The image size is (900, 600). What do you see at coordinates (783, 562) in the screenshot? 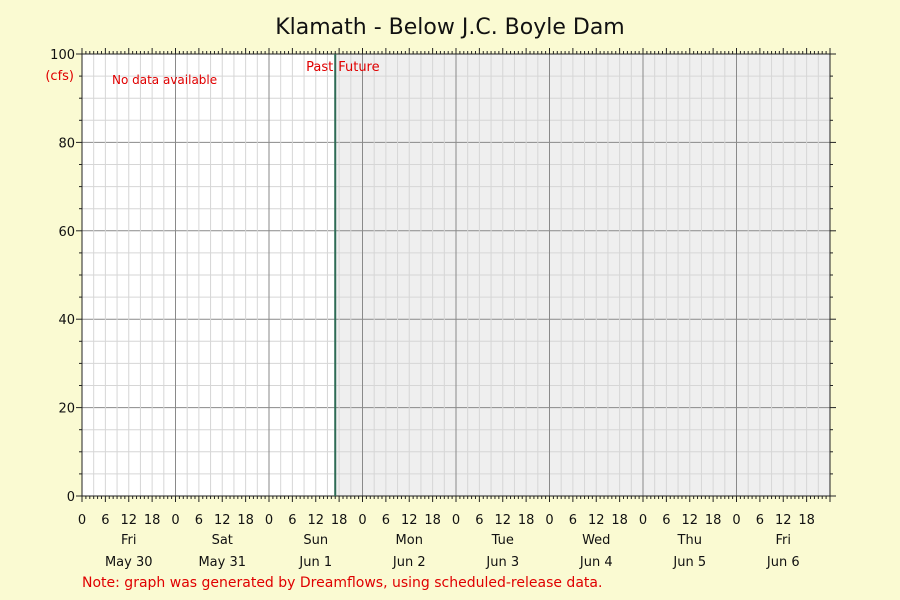
I see `x-date-label: Jun 6` at bounding box center [783, 562].